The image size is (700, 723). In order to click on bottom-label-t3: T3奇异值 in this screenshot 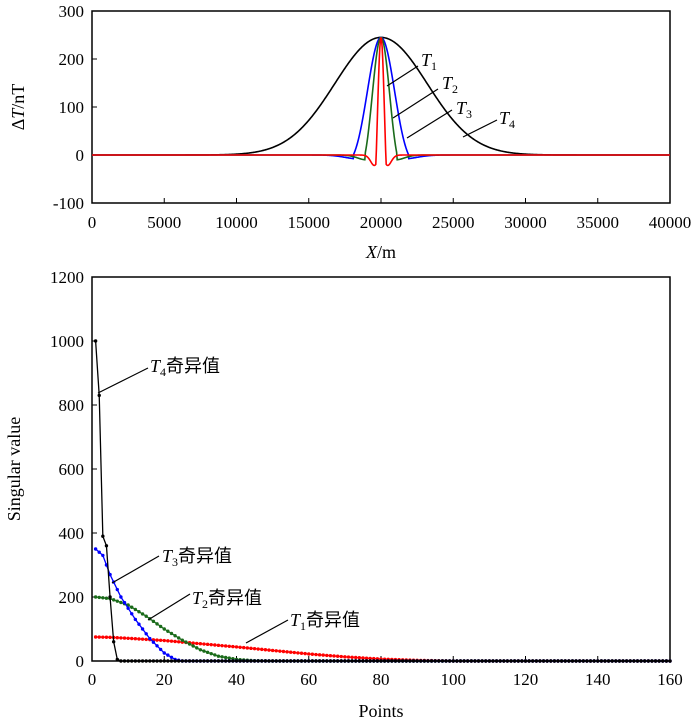, I will do `click(197, 557)`.